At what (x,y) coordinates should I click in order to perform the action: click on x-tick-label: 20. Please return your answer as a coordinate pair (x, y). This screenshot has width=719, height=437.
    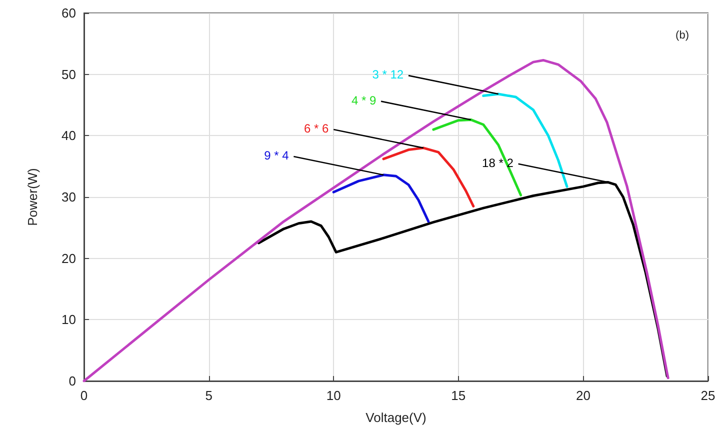
    Looking at the image, I should click on (583, 395).